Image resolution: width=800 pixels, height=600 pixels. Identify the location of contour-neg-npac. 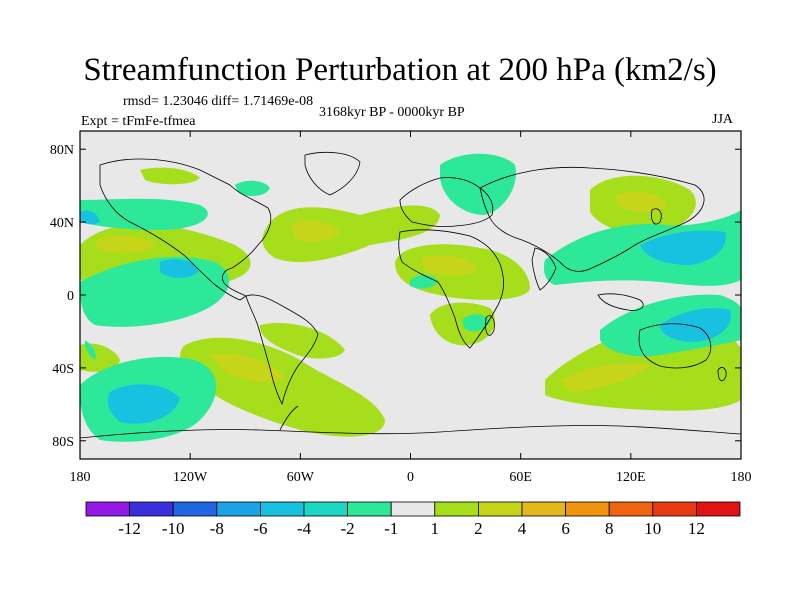
(144, 214).